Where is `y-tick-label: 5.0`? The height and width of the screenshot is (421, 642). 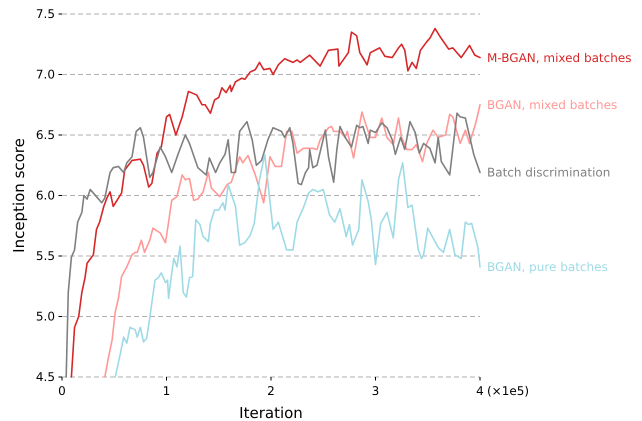
y-tick-label: 5.0 is located at coordinates (45, 317).